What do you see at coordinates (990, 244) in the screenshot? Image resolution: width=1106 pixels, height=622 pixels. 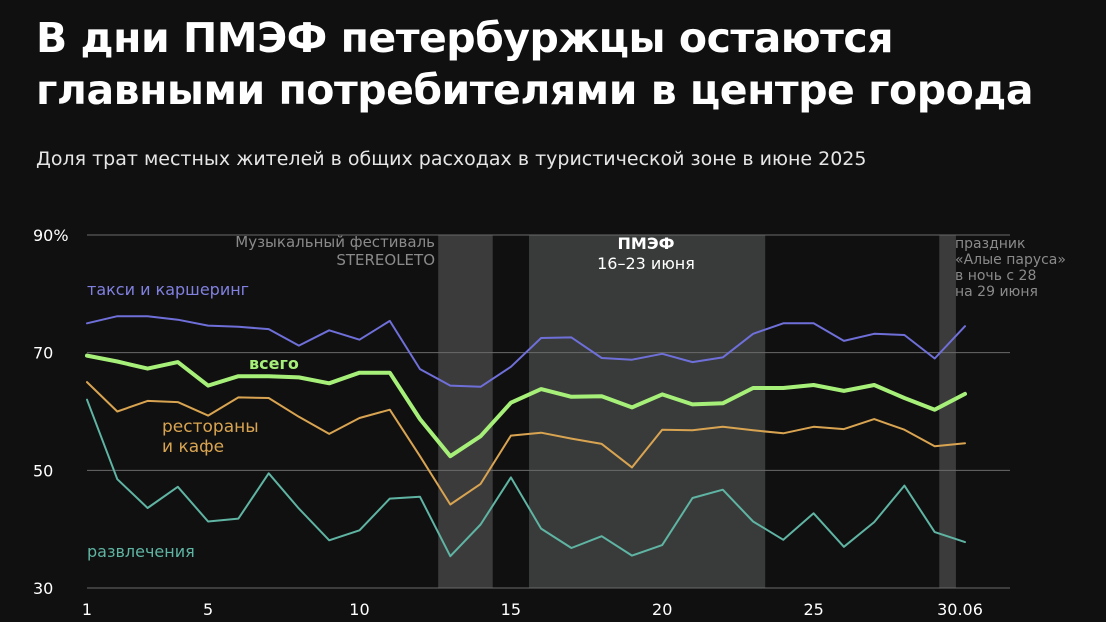 I see `event-band-label-2-0: праздник` at bounding box center [990, 244].